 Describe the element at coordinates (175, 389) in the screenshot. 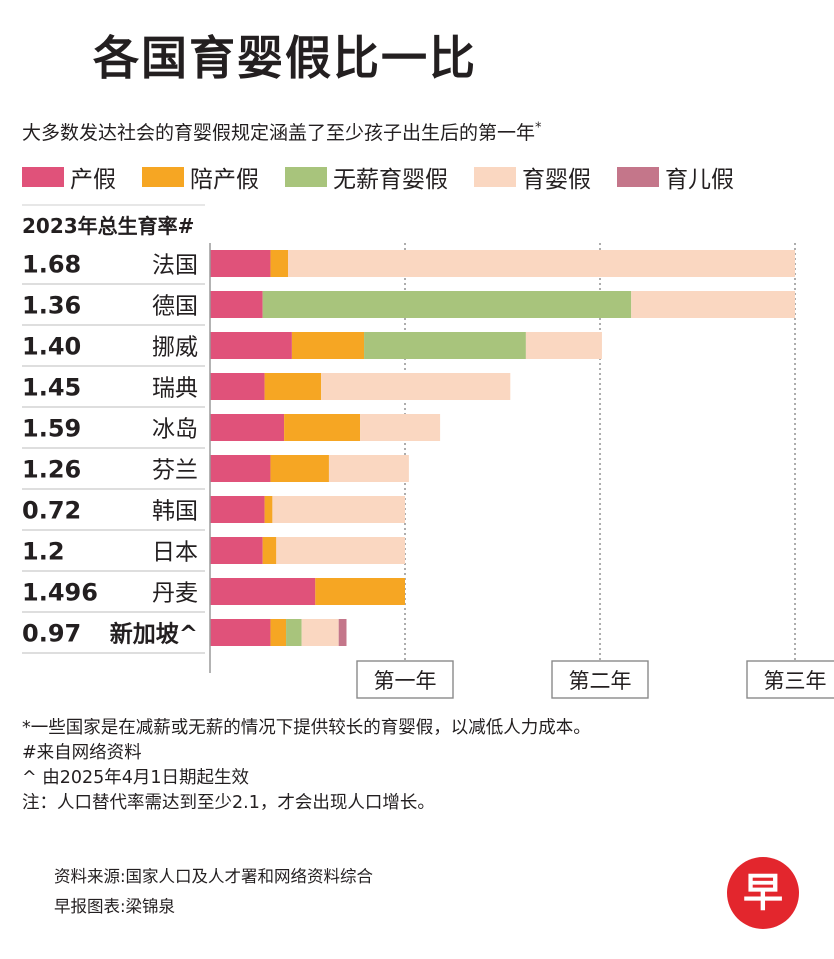

I see `country-label: 瑞典` at that location.